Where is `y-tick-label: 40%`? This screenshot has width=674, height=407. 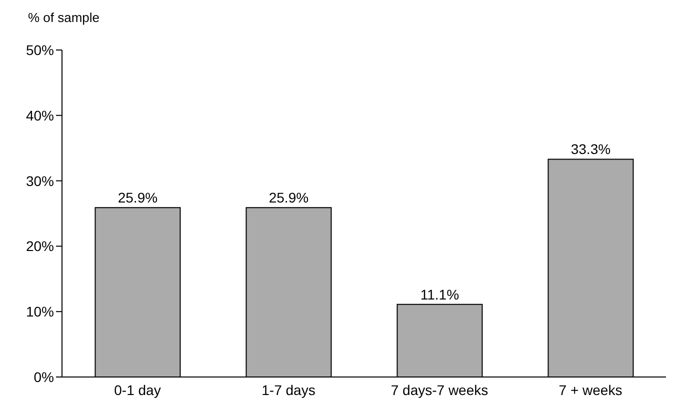 y-tick-label: 40% is located at coordinates (40, 115).